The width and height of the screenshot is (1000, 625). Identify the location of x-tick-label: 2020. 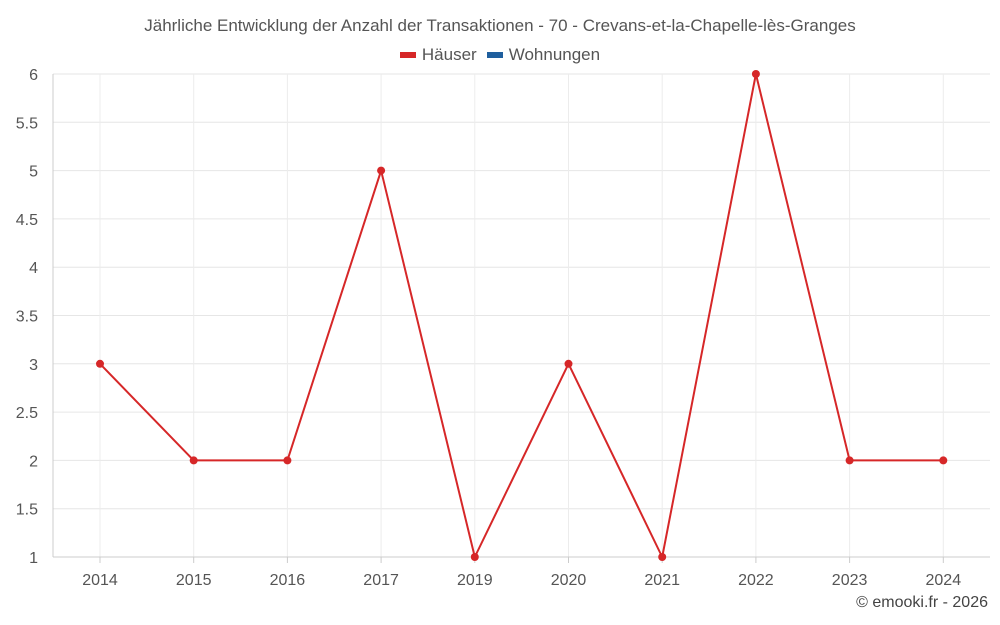
(569, 580).